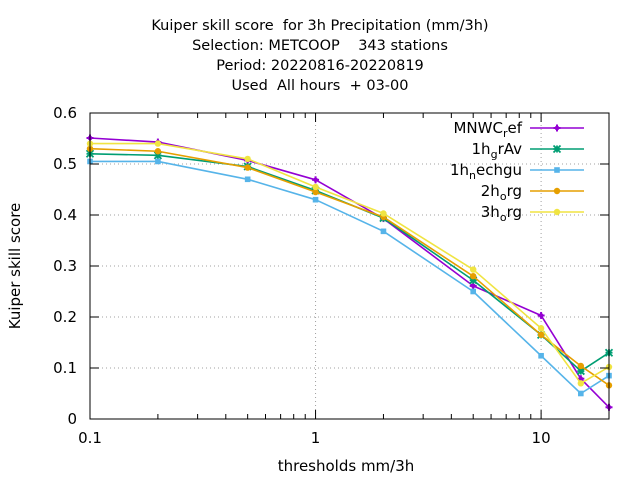  What do you see at coordinates (316, 438) in the screenshot?
I see `x-tick-label: 1` at bounding box center [316, 438].